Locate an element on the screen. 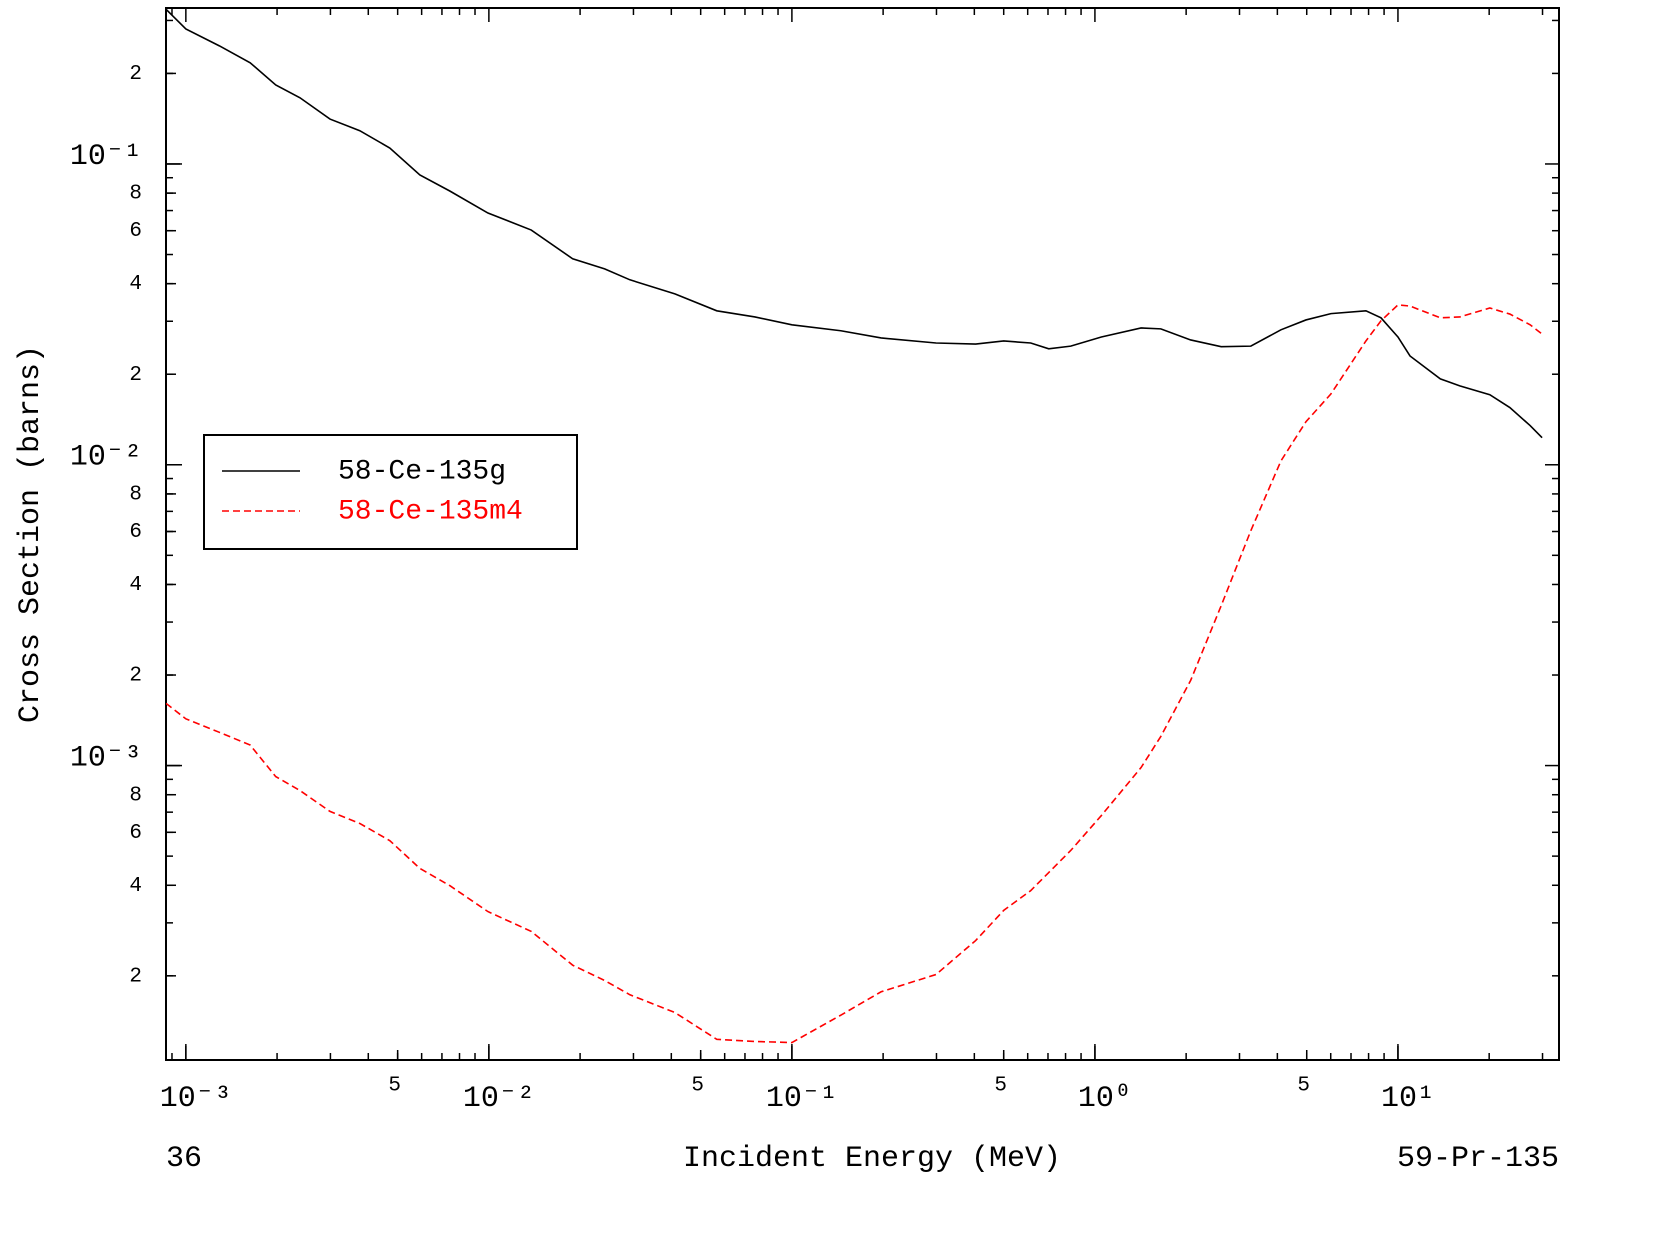 This screenshot has height=1253, width=1671. legend-label: 58-Ce-135g is located at coordinates (422, 471).